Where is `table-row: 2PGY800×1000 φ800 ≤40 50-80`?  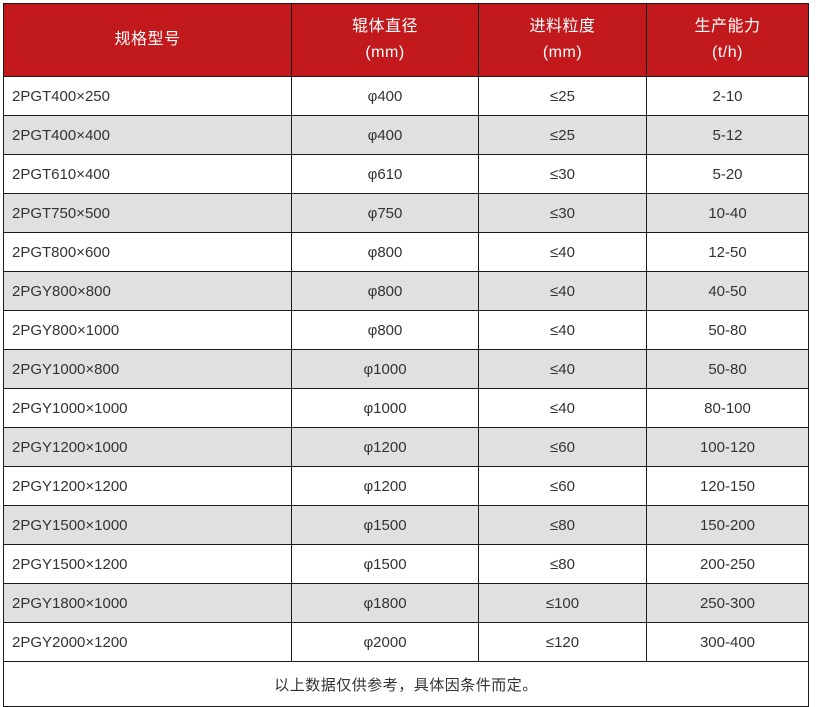
table-row: 2PGY800×1000 φ800 ≤40 50-80 is located at coordinates (406, 330).